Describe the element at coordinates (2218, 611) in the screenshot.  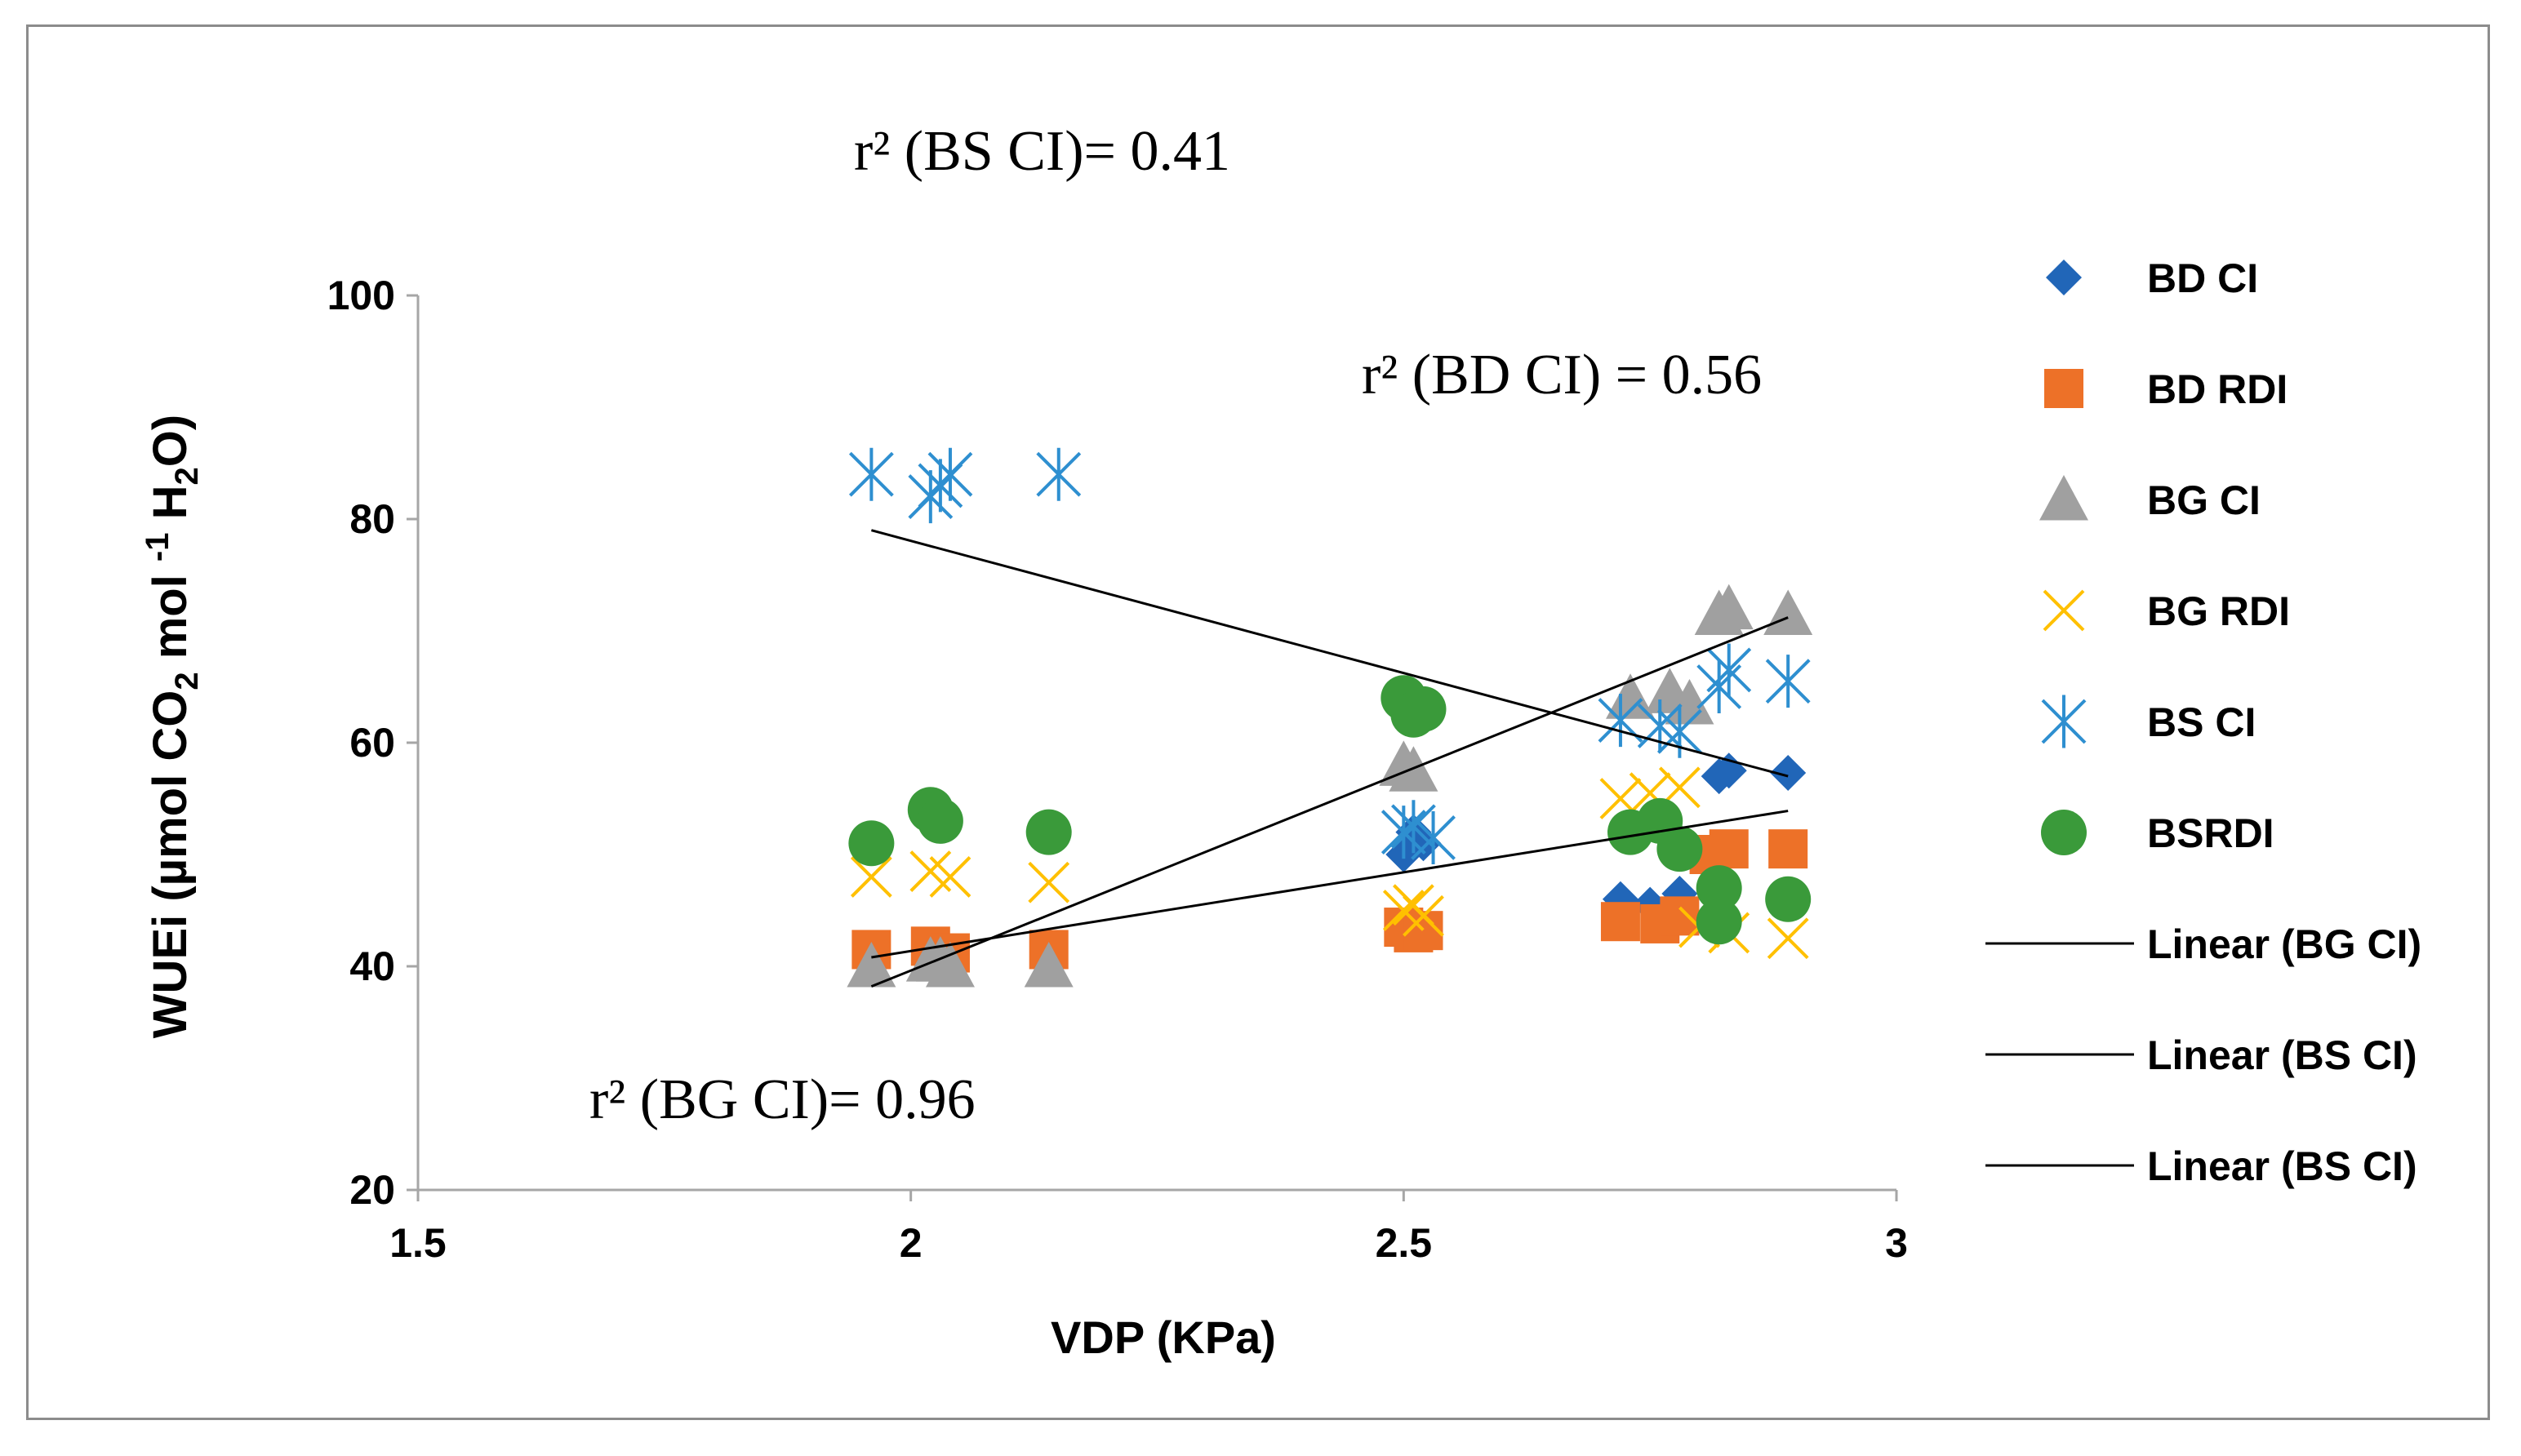
I see `legend-label: BG RDI` at that location.